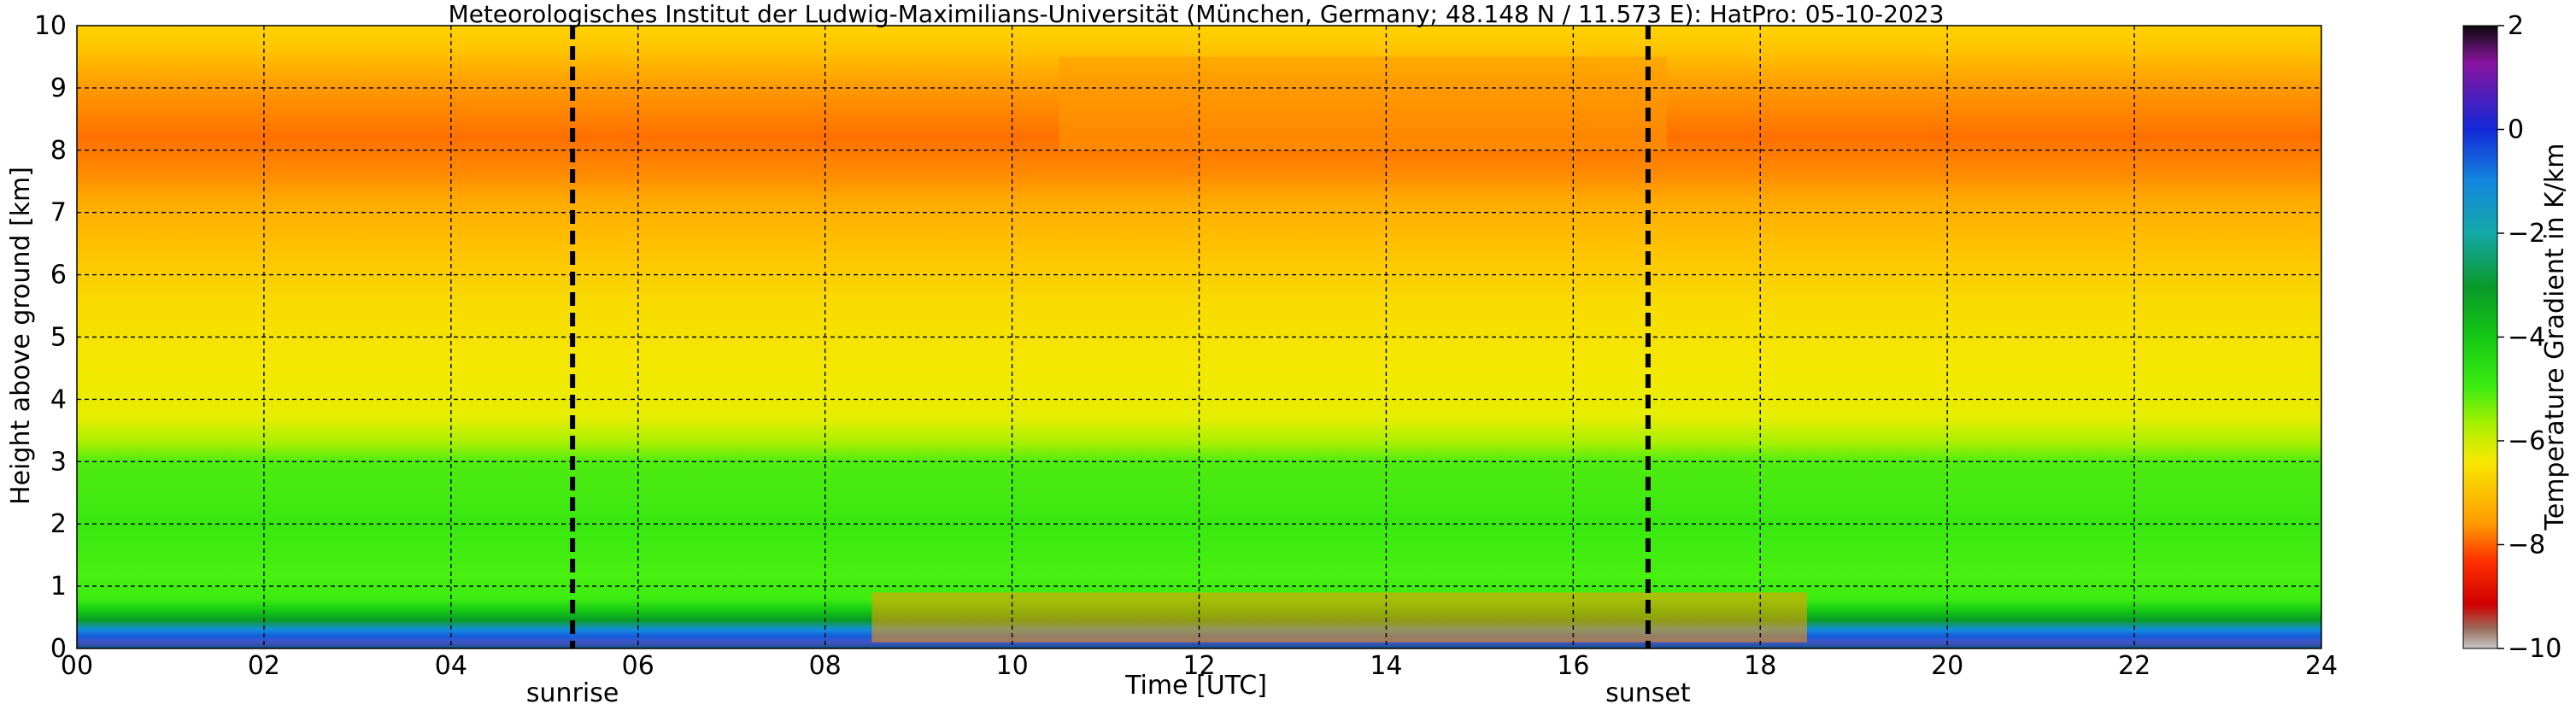 This screenshot has height=704, width=2576. What do you see at coordinates (59, 213) in the screenshot?
I see `y-tick-label: 7` at bounding box center [59, 213].